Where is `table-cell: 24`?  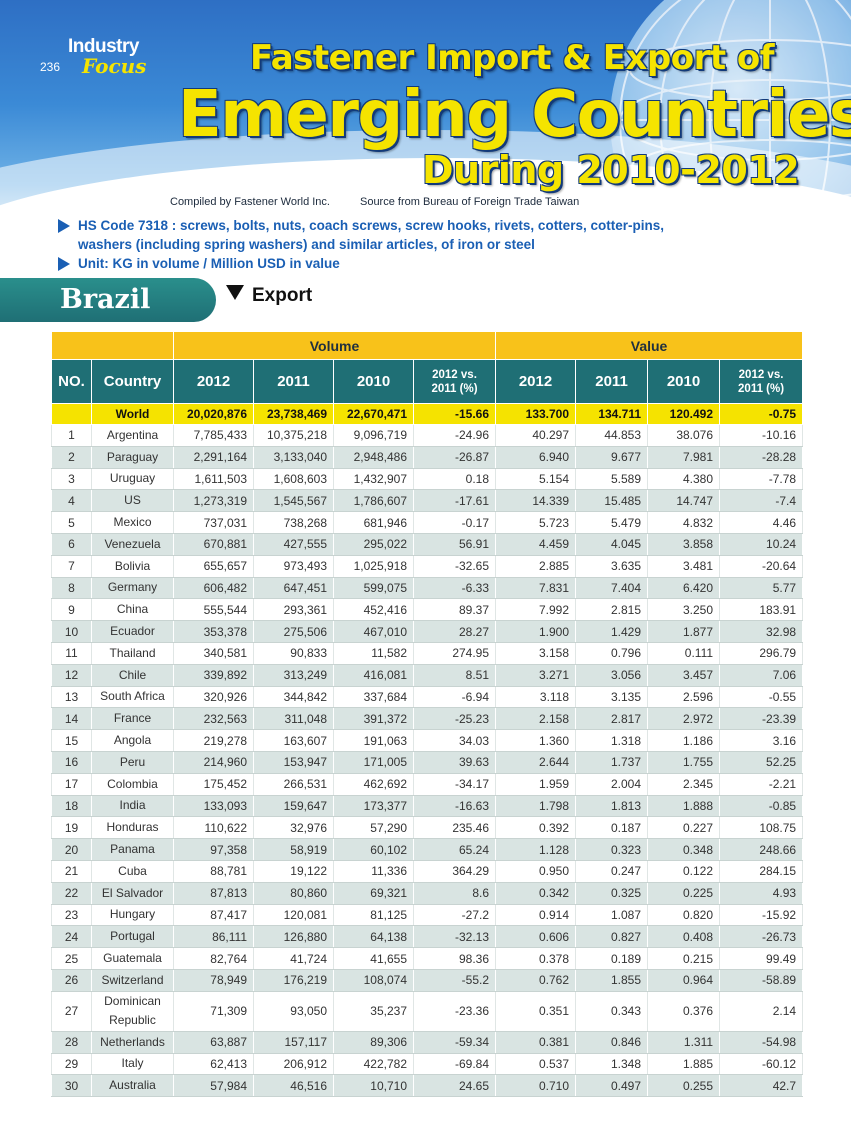 table-cell: 24 is located at coordinates (71, 937).